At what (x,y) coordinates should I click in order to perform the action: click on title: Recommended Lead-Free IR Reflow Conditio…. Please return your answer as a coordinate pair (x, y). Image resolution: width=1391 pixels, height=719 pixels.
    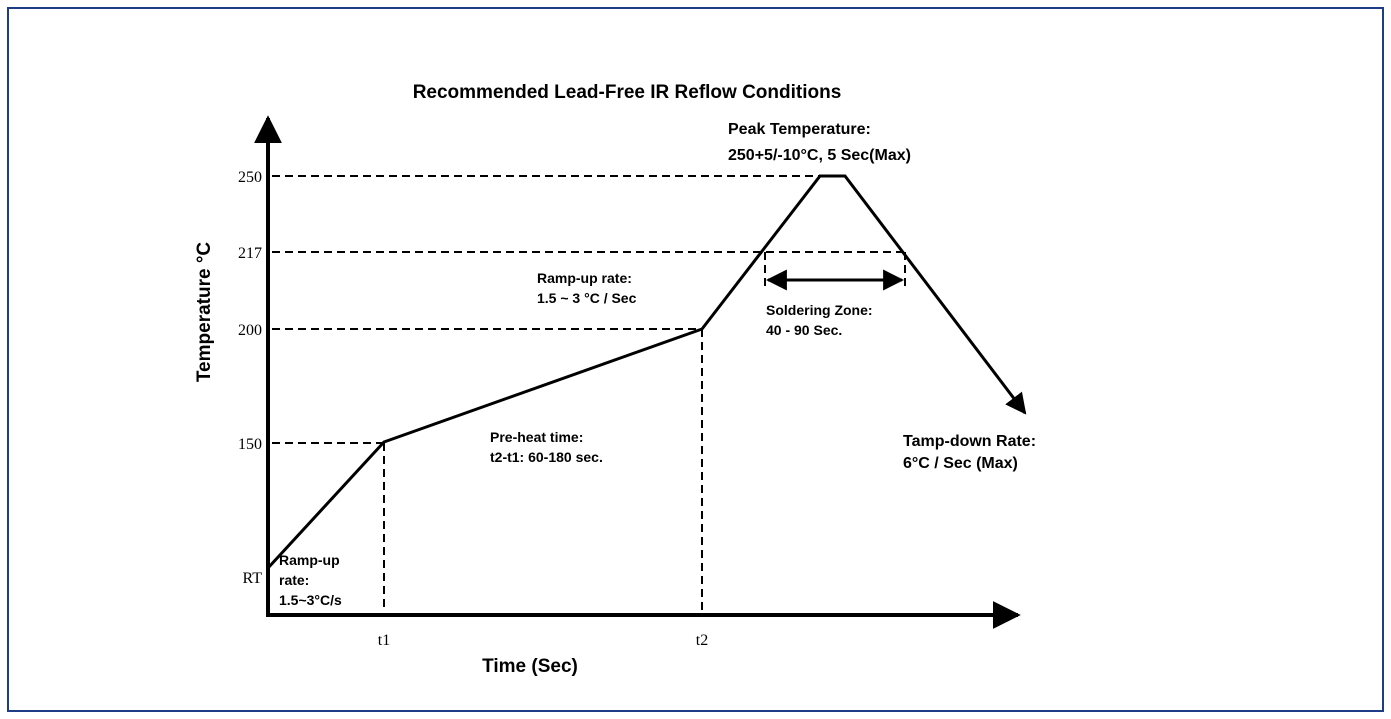
    Looking at the image, I should click on (627, 92).